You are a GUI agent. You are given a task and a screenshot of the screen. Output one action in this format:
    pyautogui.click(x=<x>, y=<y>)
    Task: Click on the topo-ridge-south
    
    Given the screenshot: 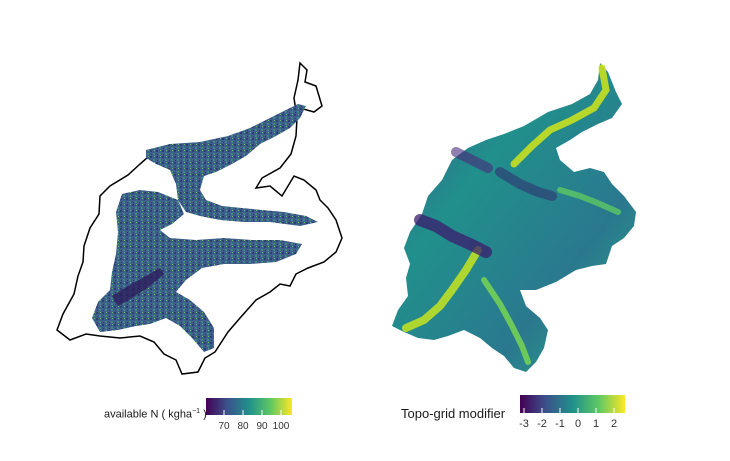 What is the action you would take?
    pyautogui.click(x=442, y=289)
    